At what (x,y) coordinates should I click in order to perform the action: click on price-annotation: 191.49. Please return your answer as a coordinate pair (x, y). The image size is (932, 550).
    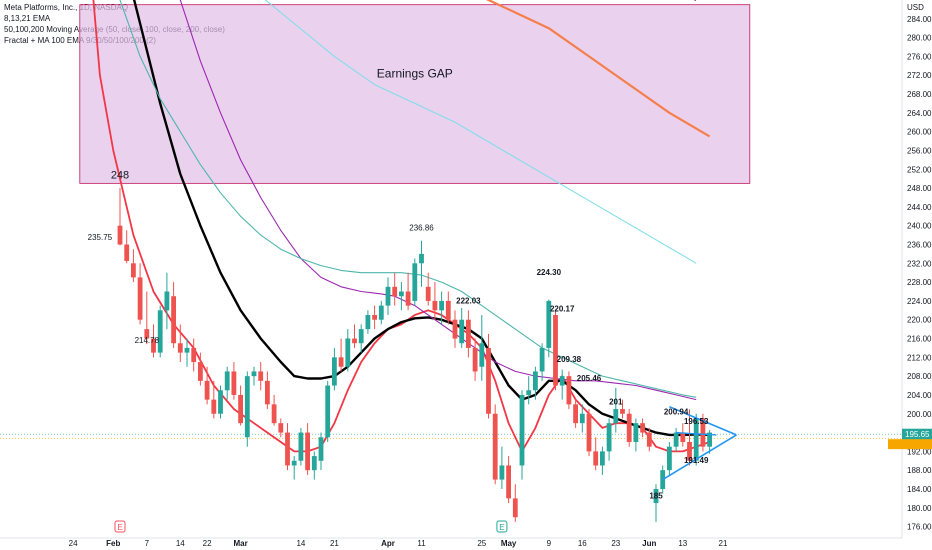
    Looking at the image, I should click on (696, 460).